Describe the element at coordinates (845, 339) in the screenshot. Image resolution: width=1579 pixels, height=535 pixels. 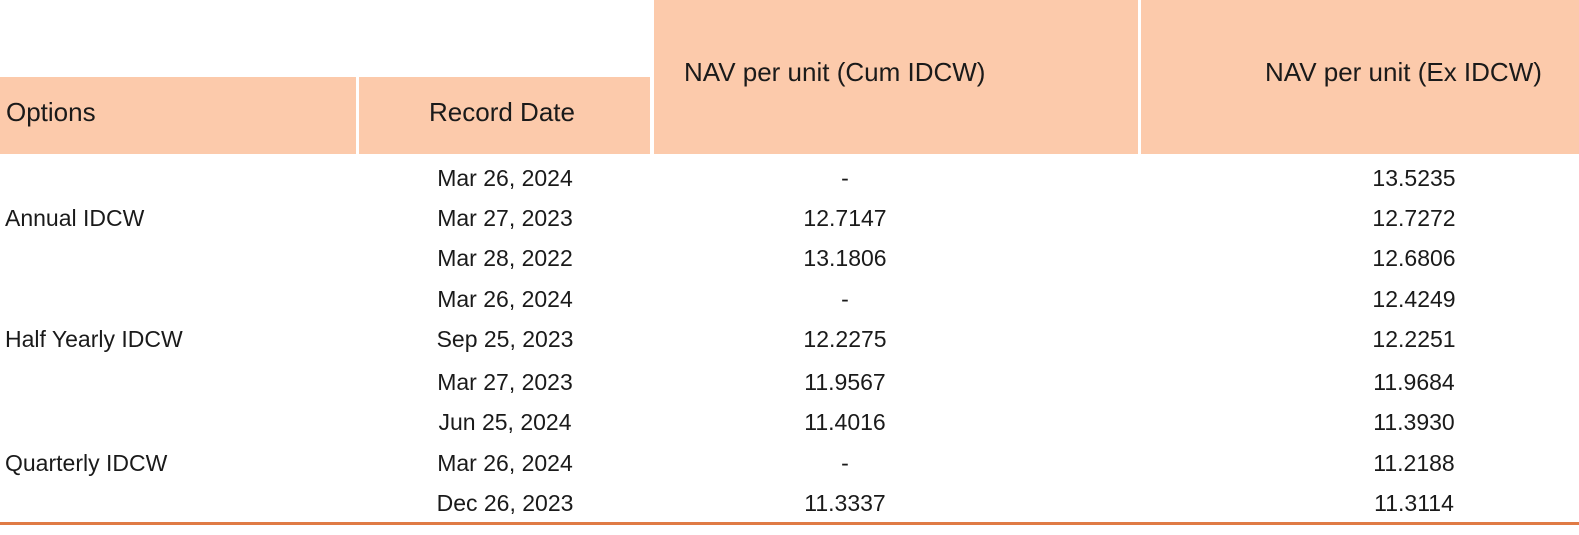
I see `nav-cum-cell: 12.2275` at that location.